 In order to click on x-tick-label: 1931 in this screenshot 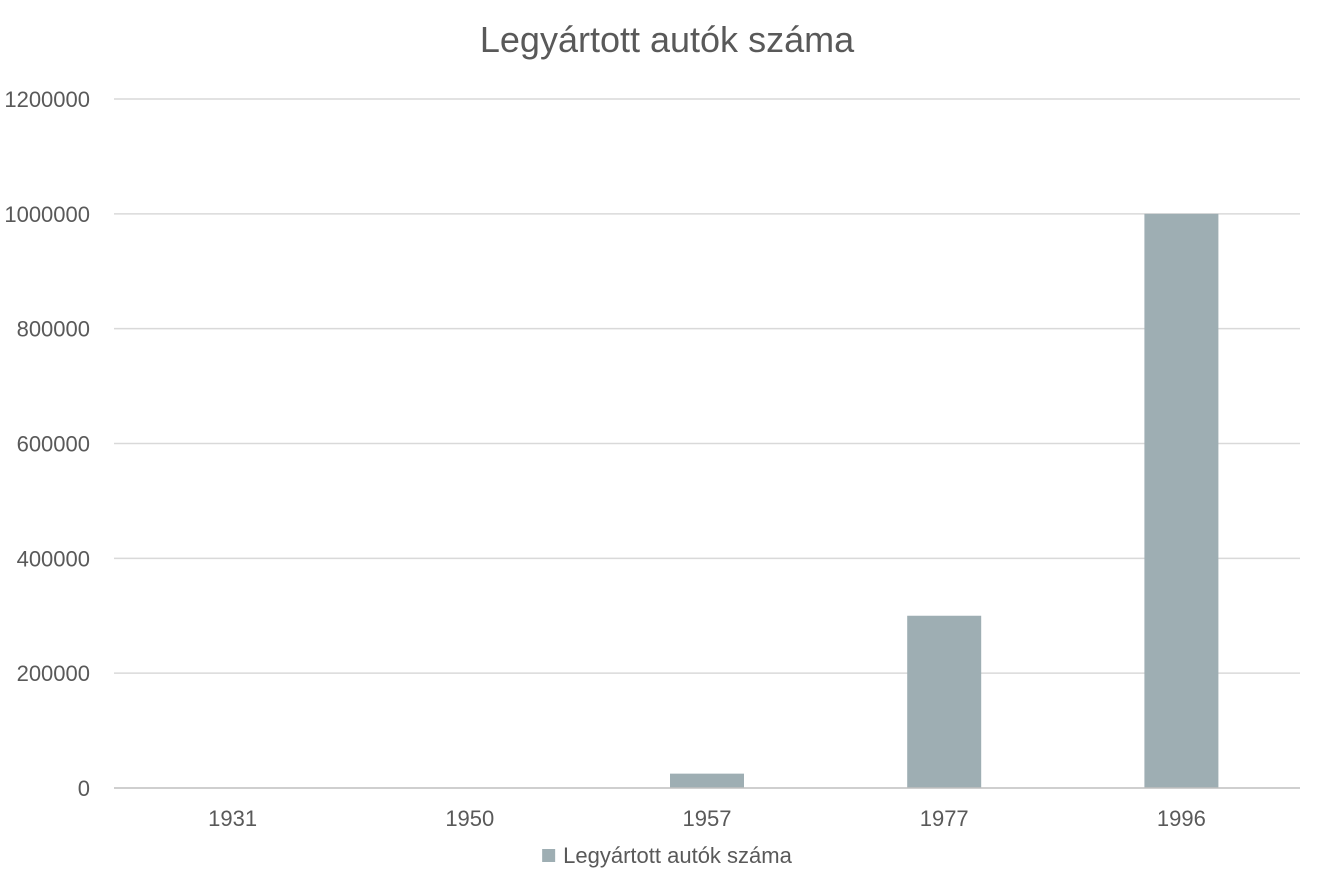, I will do `click(232, 818)`.